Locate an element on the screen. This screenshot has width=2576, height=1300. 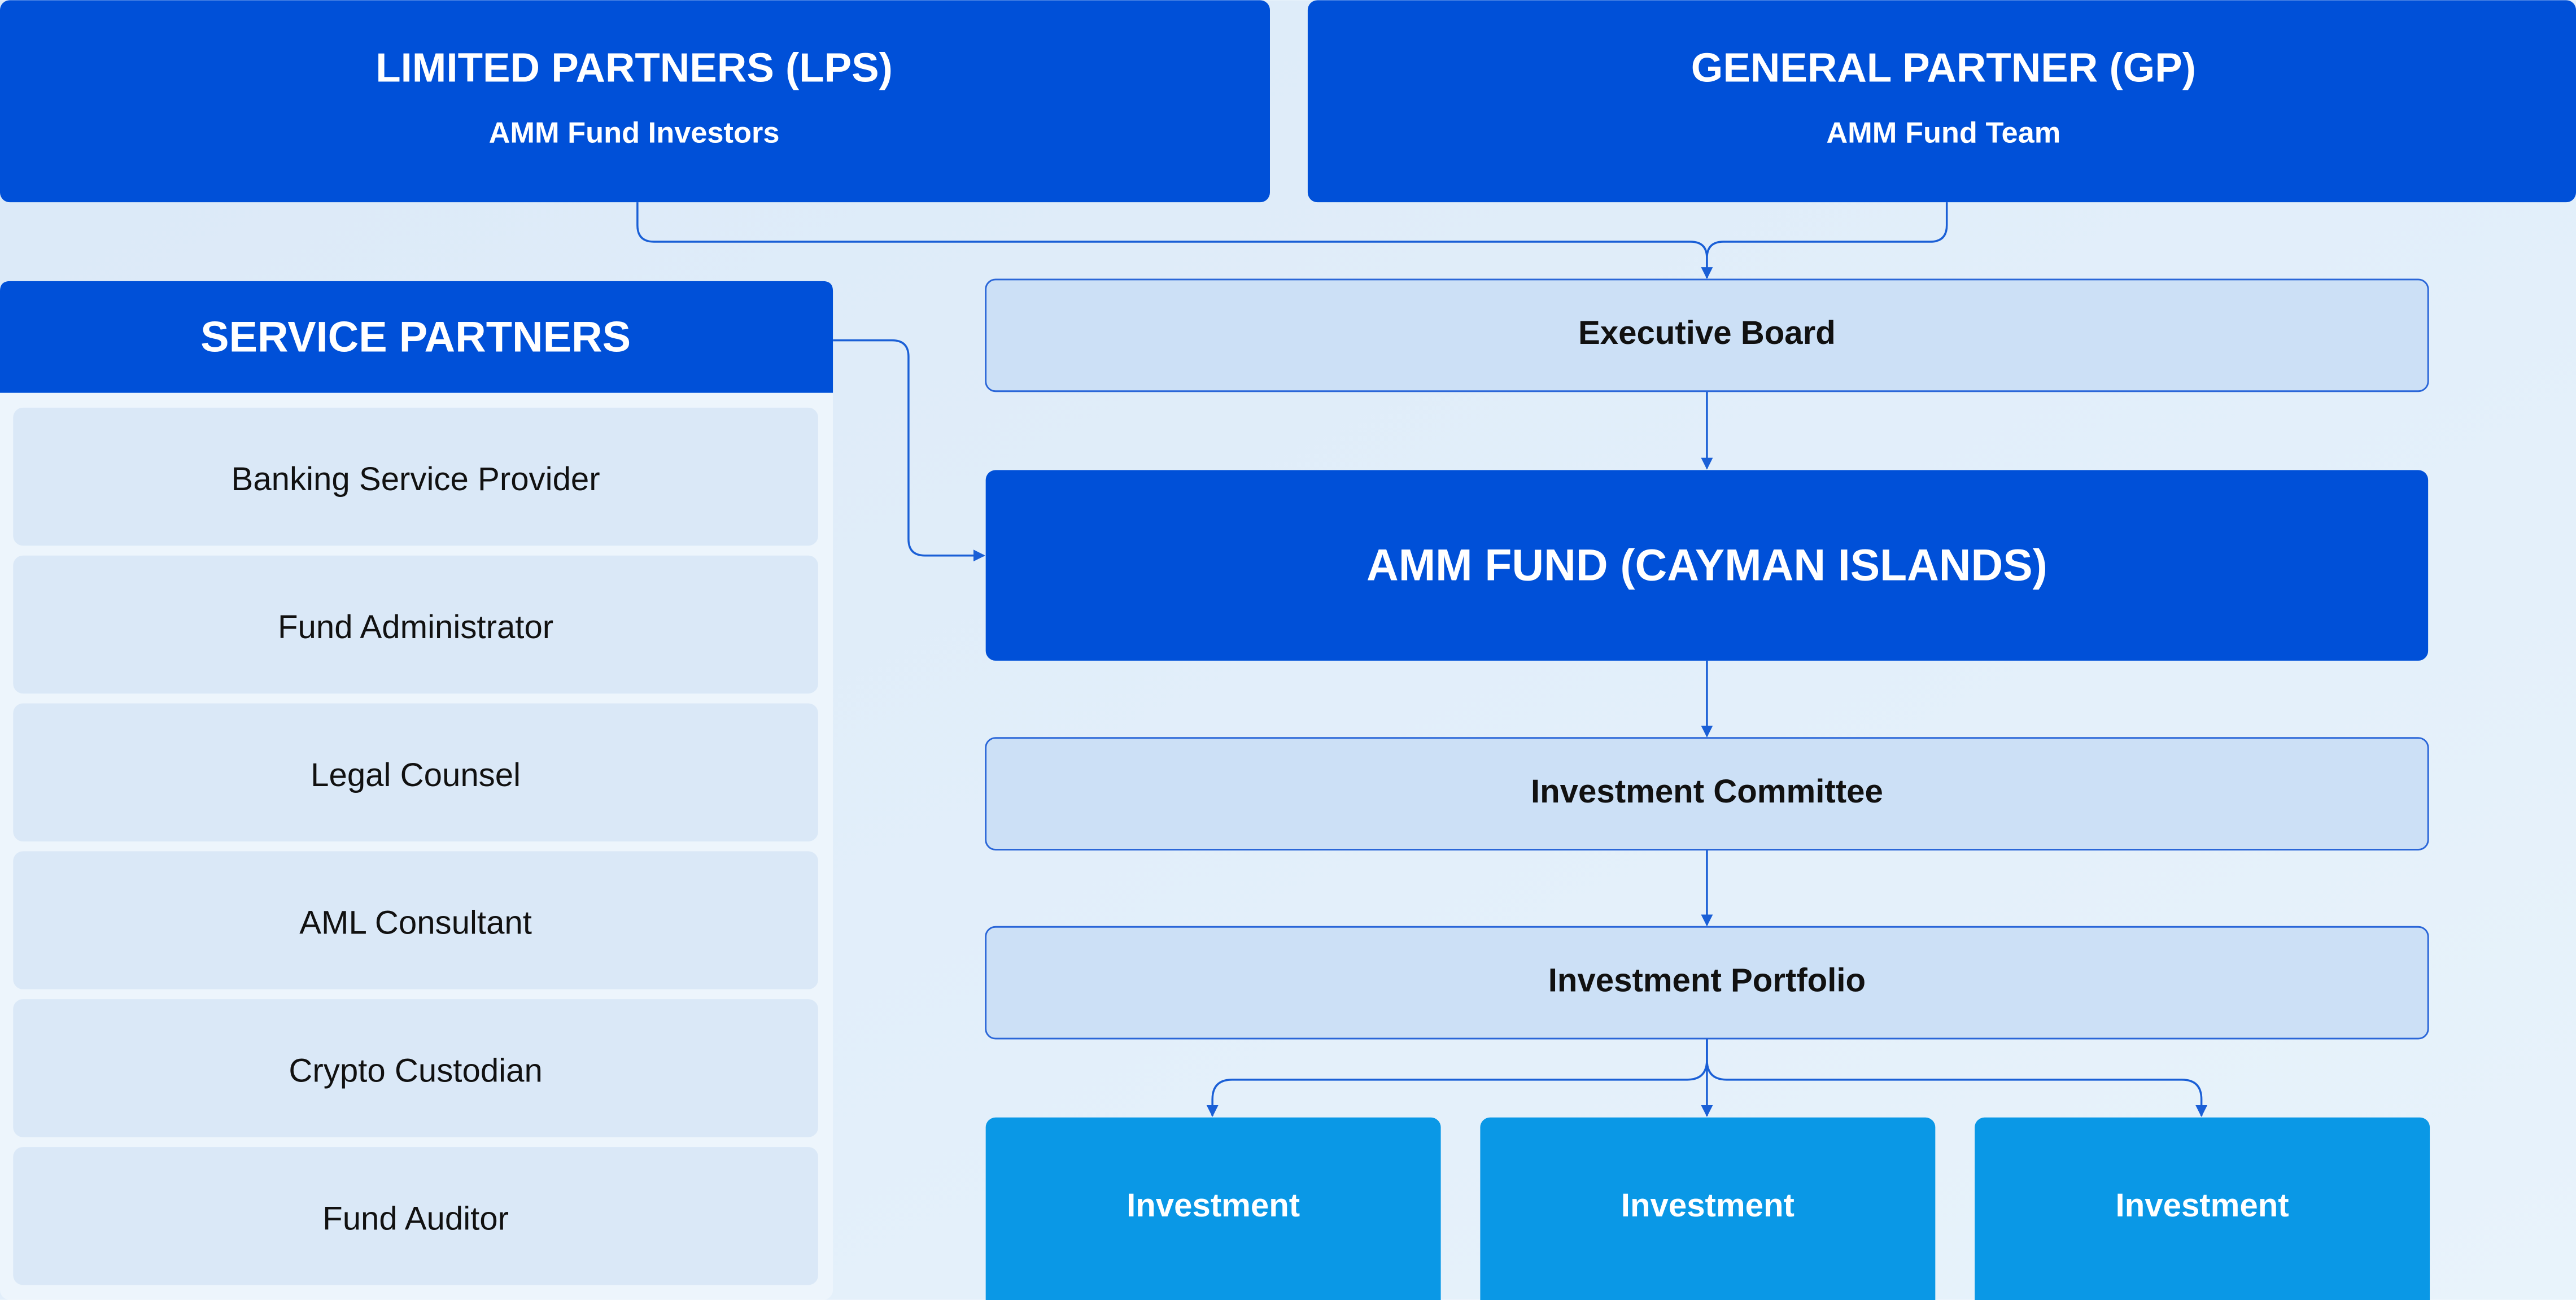
committee-box is located at coordinates (1707, 794).